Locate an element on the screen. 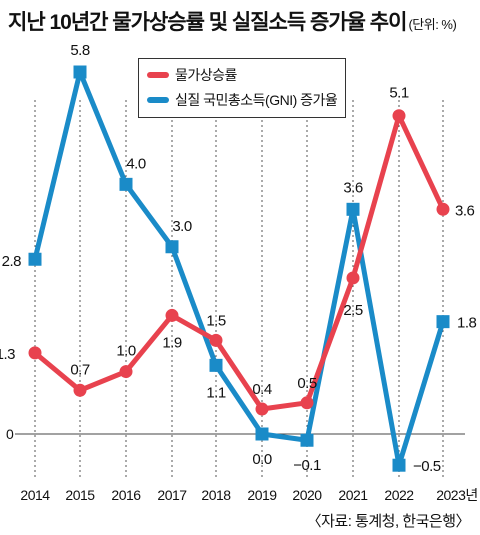 Image resolution: width=480 pixels, height=535 pixels. inflation-label-1: 0.7 is located at coordinates (80, 369).